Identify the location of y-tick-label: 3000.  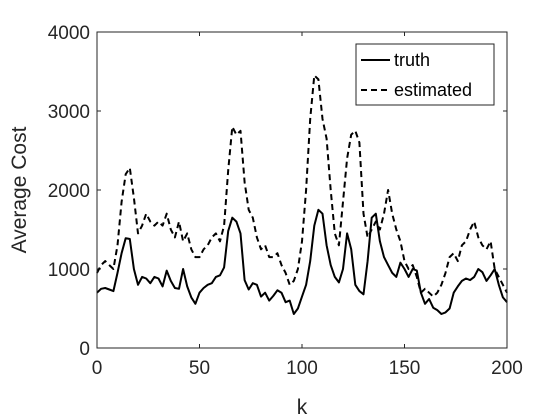
(69, 112).